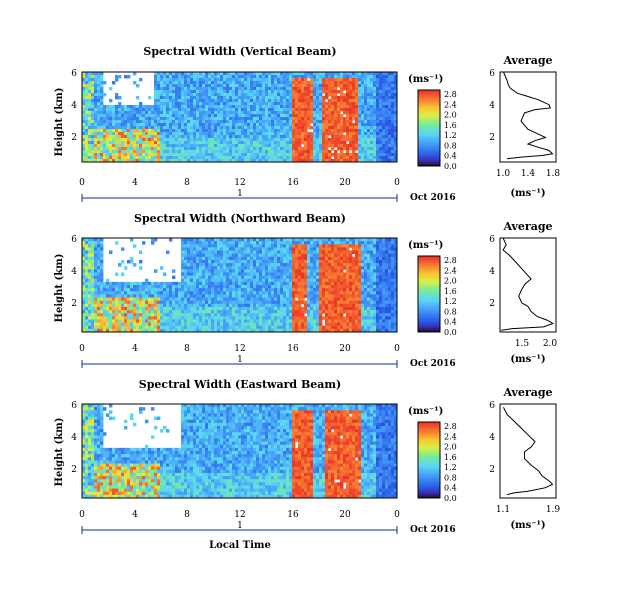 Image resolution: width=618 pixels, height=602 pixels. What do you see at coordinates (74, 106) in the screenshot?
I see `y-ticks: 6 4 2` at bounding box center [74, 106].